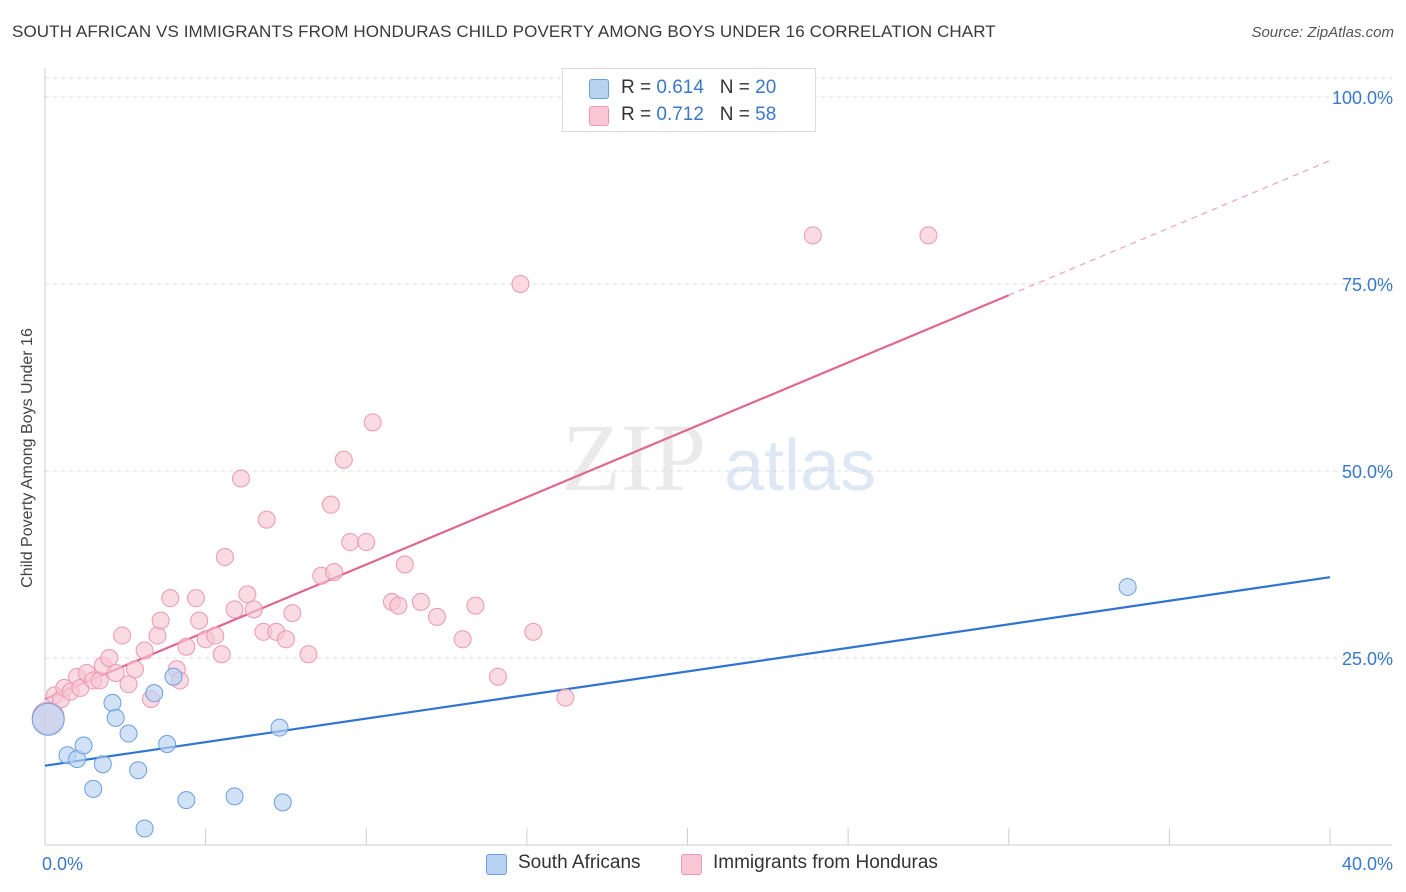 Image resolution: width=1406 pixels, height=892 pixels. What do you see at coordinates (1169, 228) in the screenshot?
I see `trend-extension-honduras` at bounding box center [1169, 228].